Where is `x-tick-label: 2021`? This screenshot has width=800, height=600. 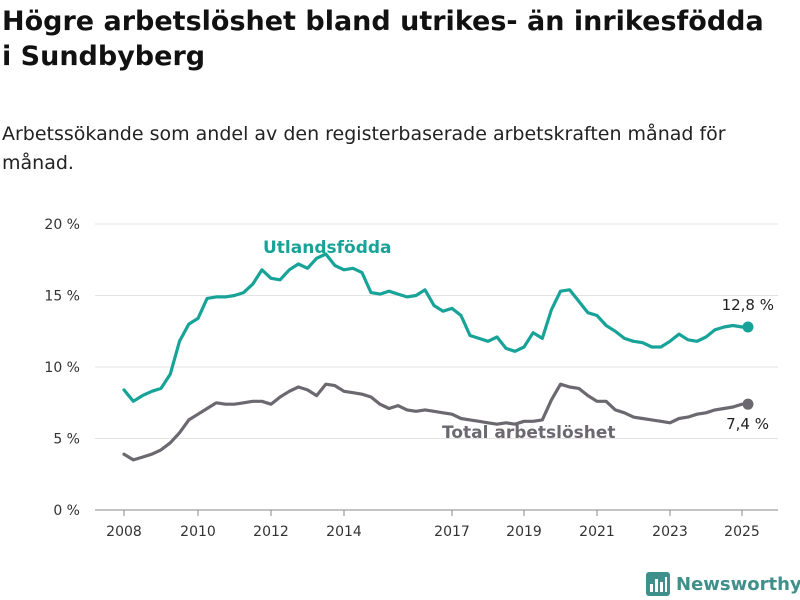 x-tick-label: 2021 is located at coordinates (597, 532).